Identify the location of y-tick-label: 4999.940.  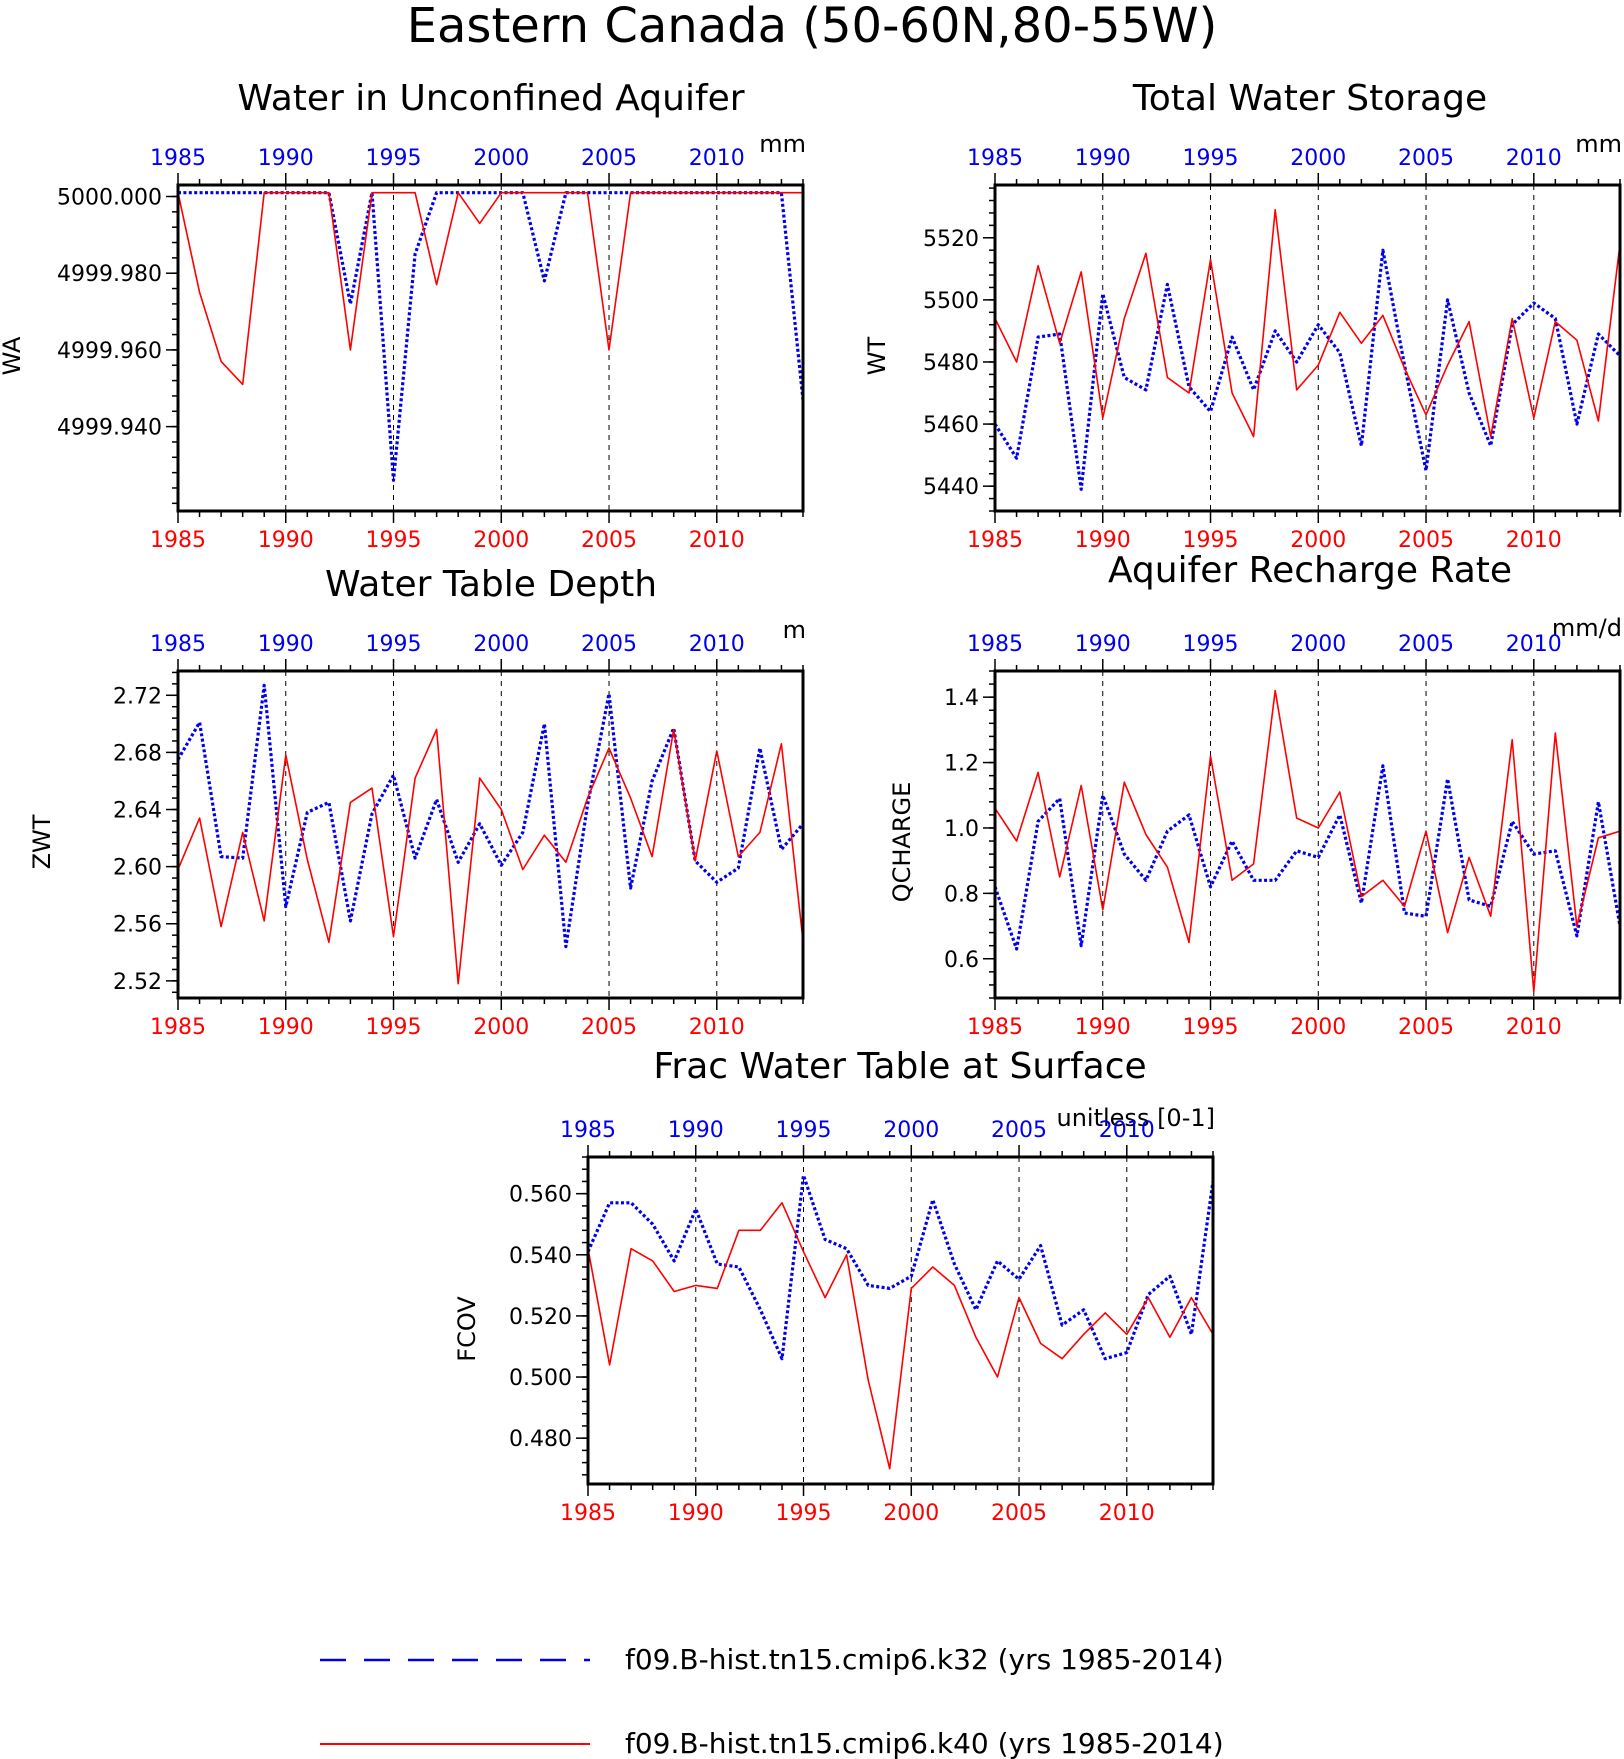
(109, 428).